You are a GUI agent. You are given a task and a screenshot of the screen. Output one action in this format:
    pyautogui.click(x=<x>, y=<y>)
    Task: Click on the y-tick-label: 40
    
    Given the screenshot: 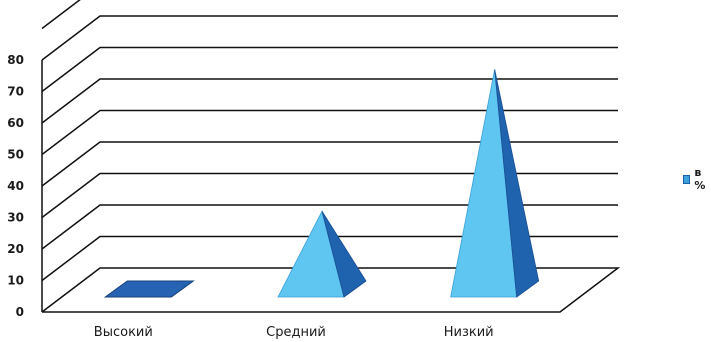 What is the action you would take?
    pyautogui.click(x=15, y=186)
    